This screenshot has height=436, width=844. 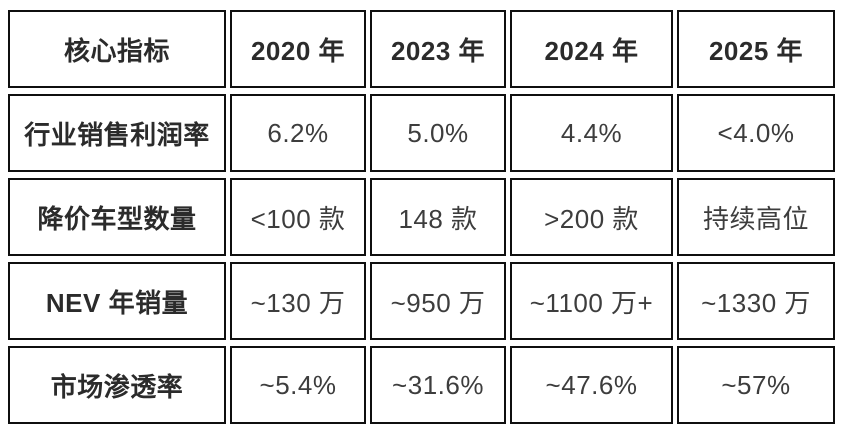 I want to click on data-cell-models-2020: <100 款, so click(x=298, y=217).